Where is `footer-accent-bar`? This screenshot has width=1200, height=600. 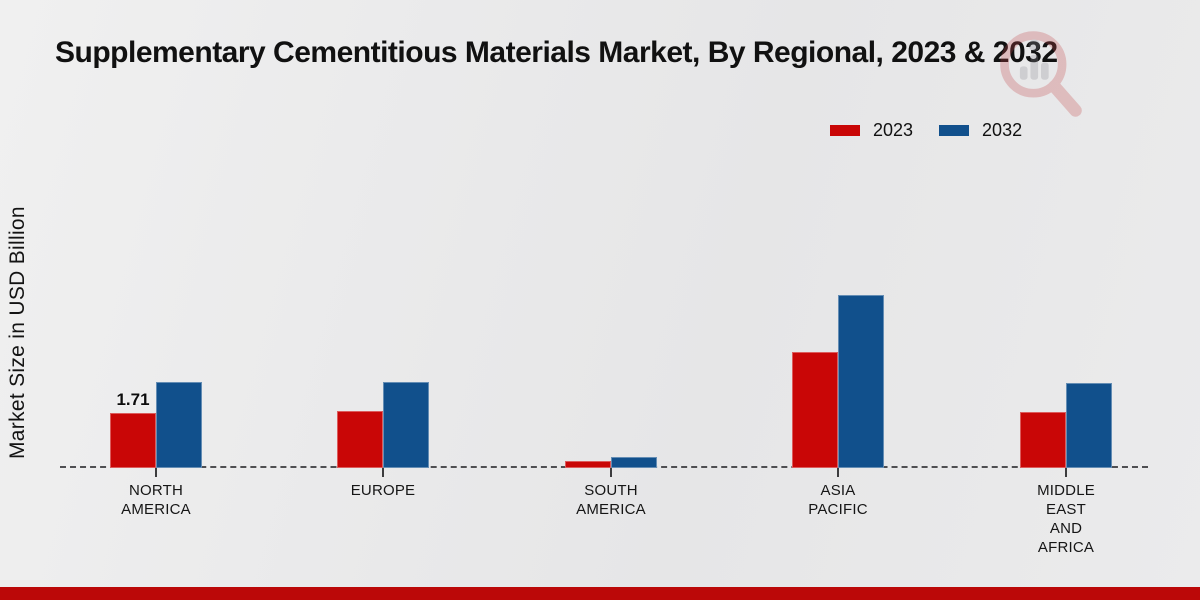 footer-accent-bar is located at coordinates (600, 593).